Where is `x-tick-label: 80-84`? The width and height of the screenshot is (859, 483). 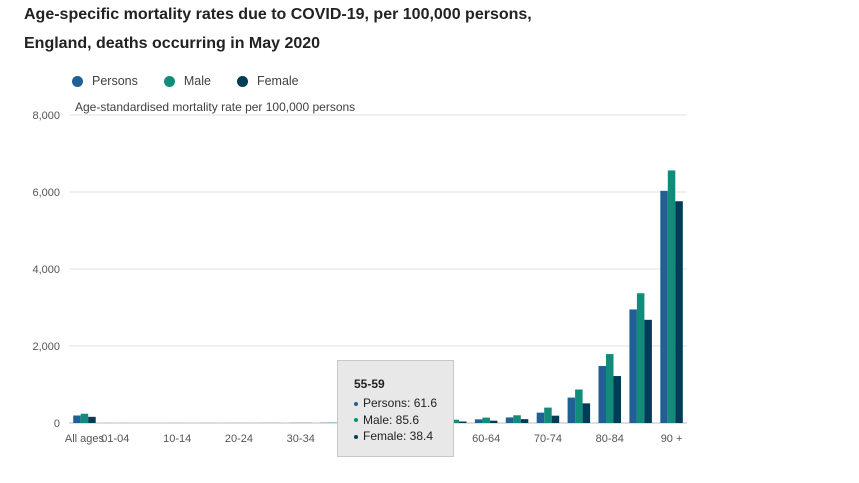
x-tick-label: 80-84 is located at coordinates (610, 439).